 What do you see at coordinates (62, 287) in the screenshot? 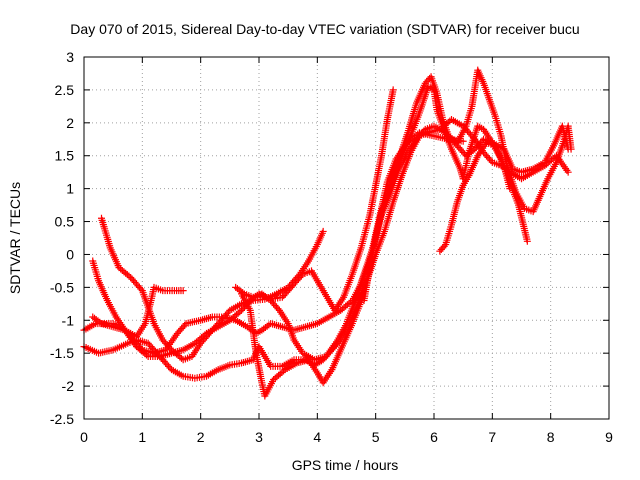
I see `y-tick-label: -0.5` at bounding box center [62, 287].